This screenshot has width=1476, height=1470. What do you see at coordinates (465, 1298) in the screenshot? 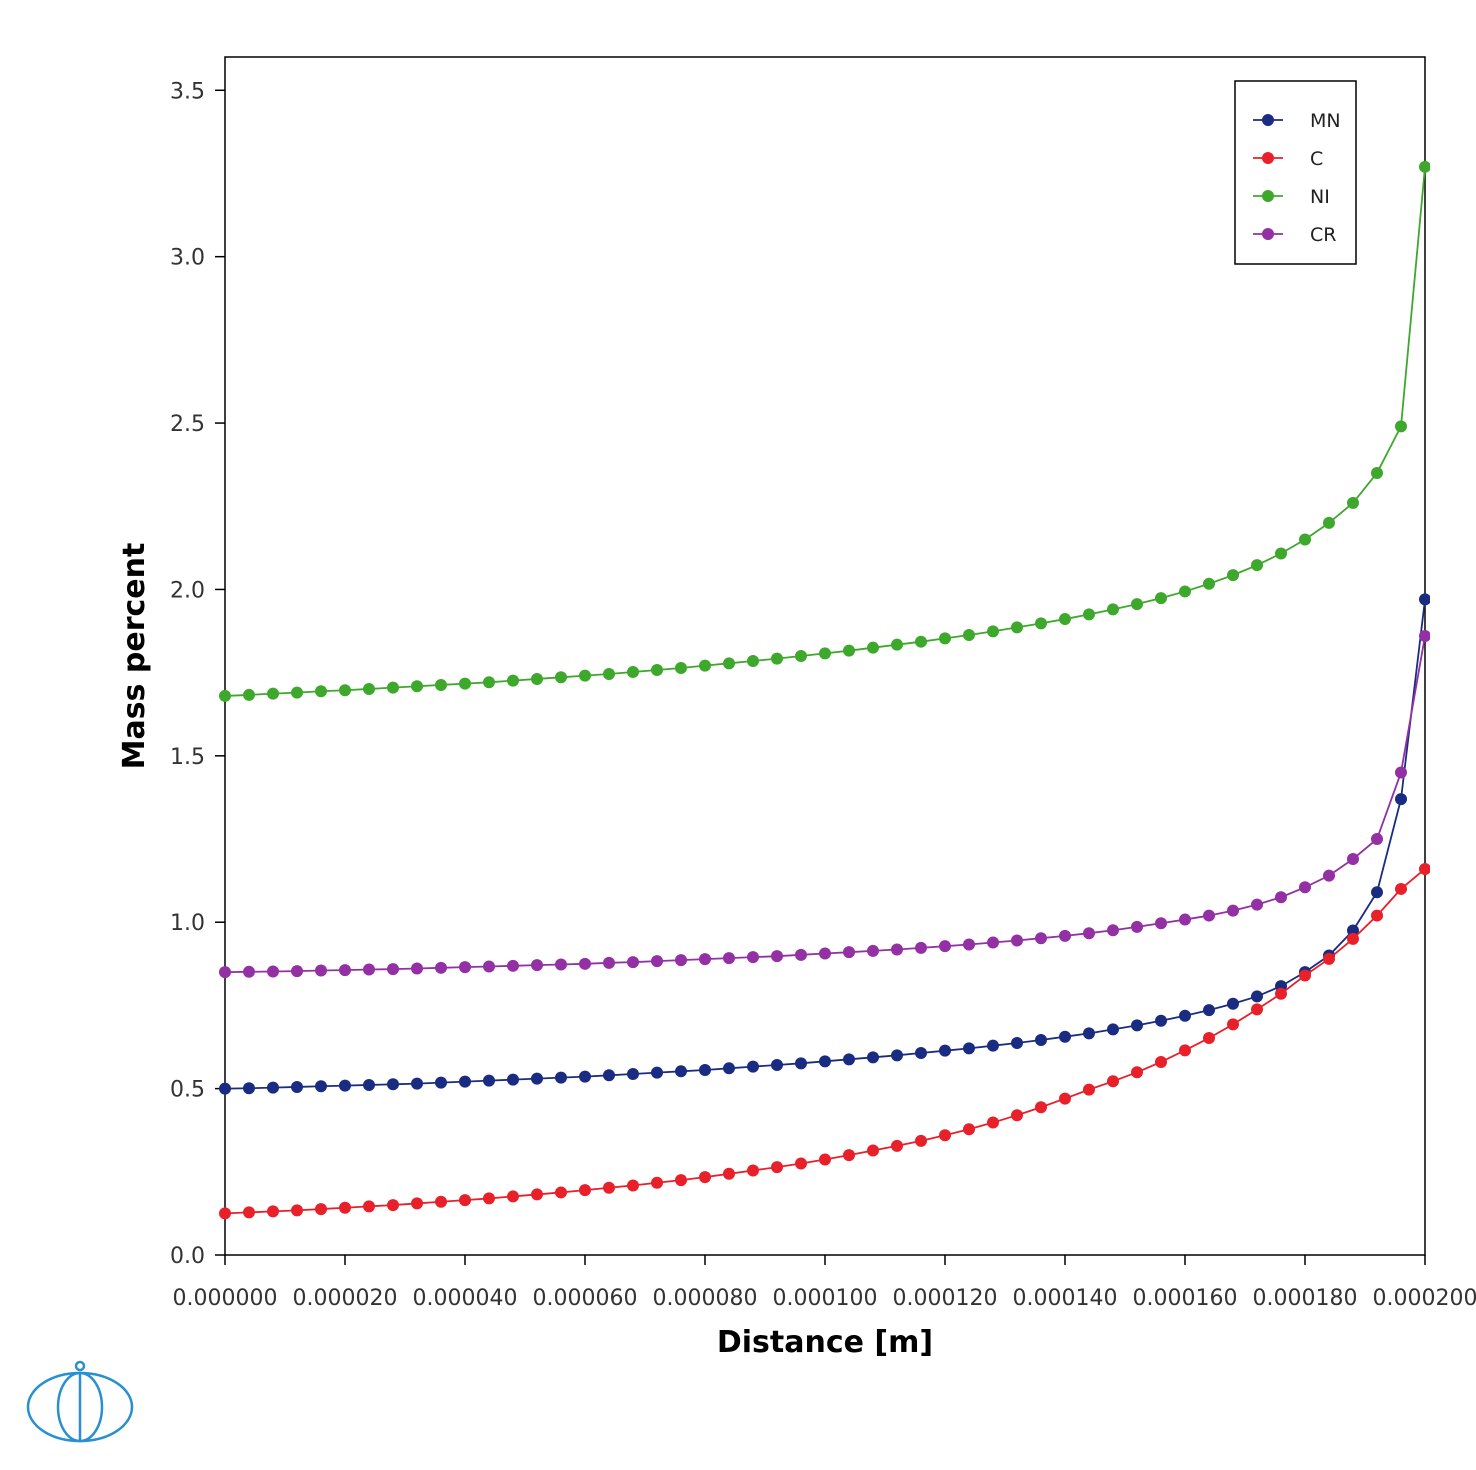
I see `x-tick-label: 0.000040` at bounding box center [465, 1298].